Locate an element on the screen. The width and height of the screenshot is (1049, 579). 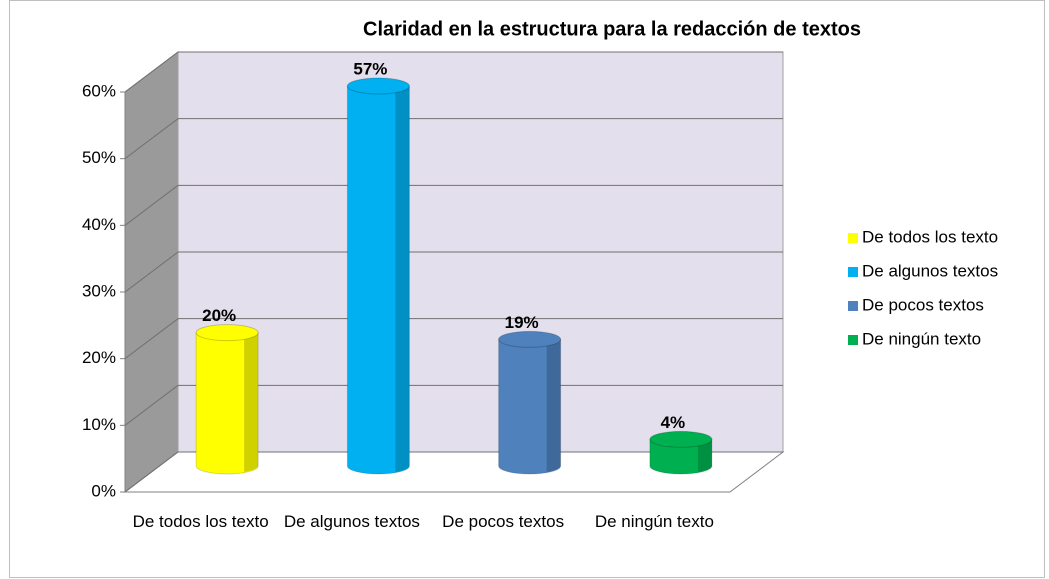
y-tick-label: 20% is located at coordinates (99, 357).